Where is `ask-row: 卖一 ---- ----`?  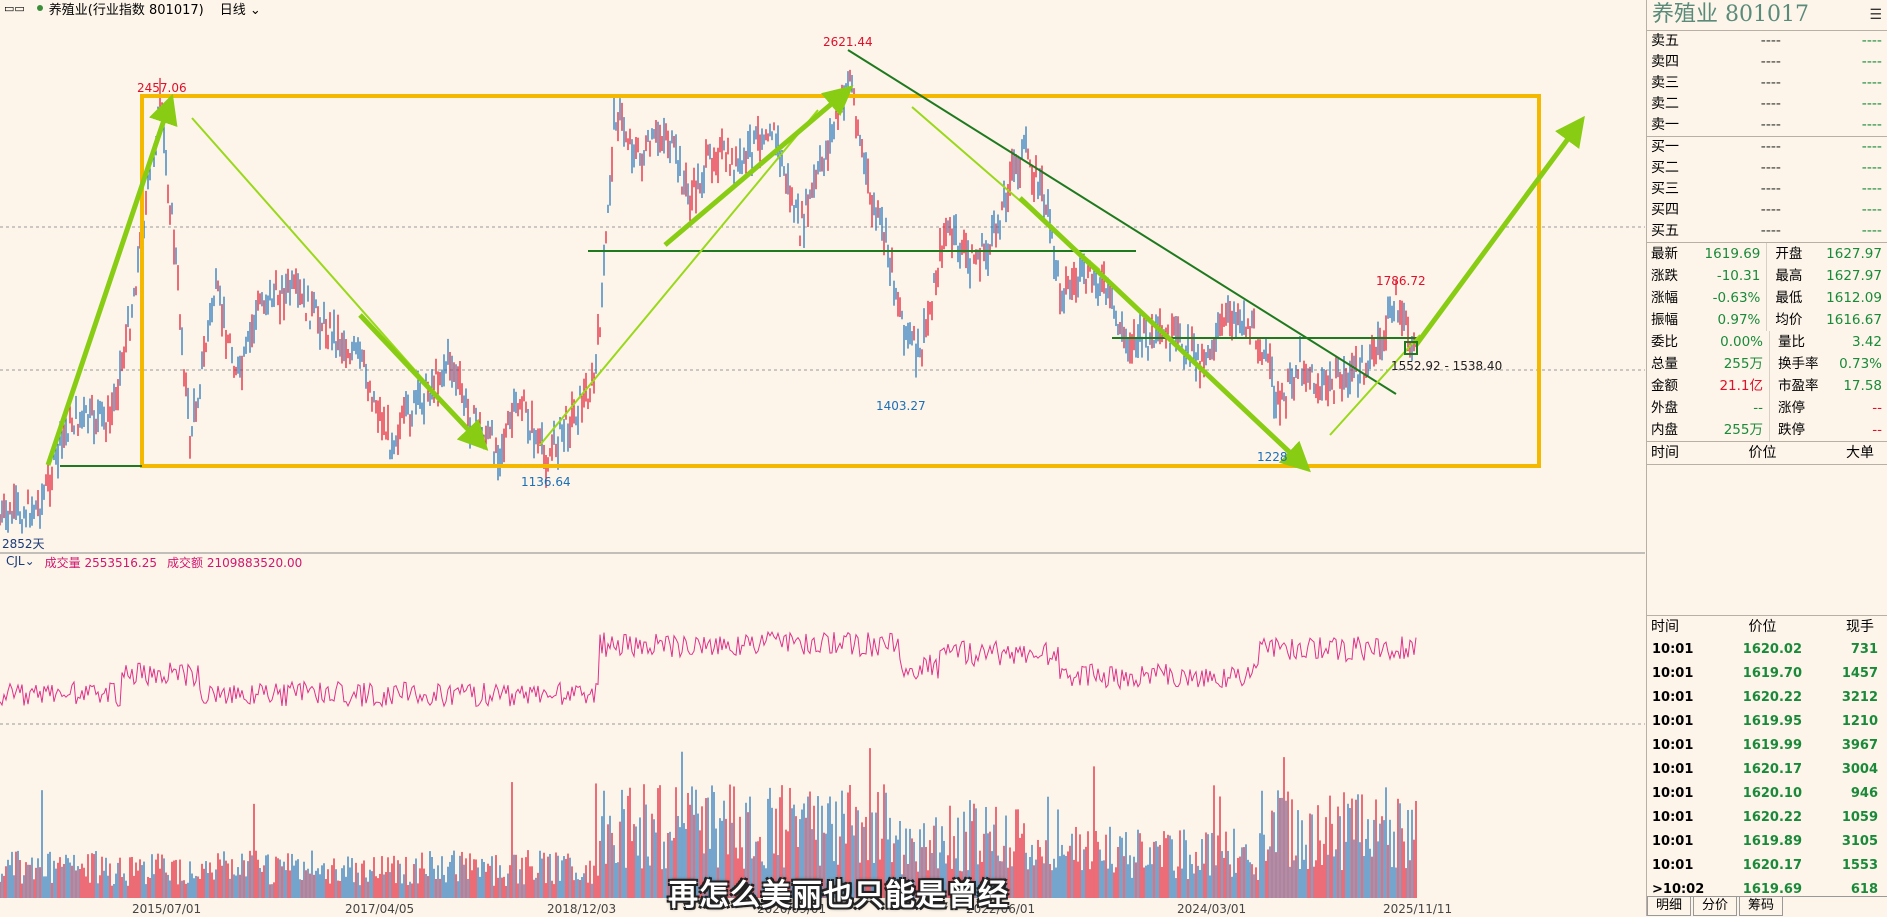 ask-row: 卖一 ---- ---- is located at coordinates (1767, 125).